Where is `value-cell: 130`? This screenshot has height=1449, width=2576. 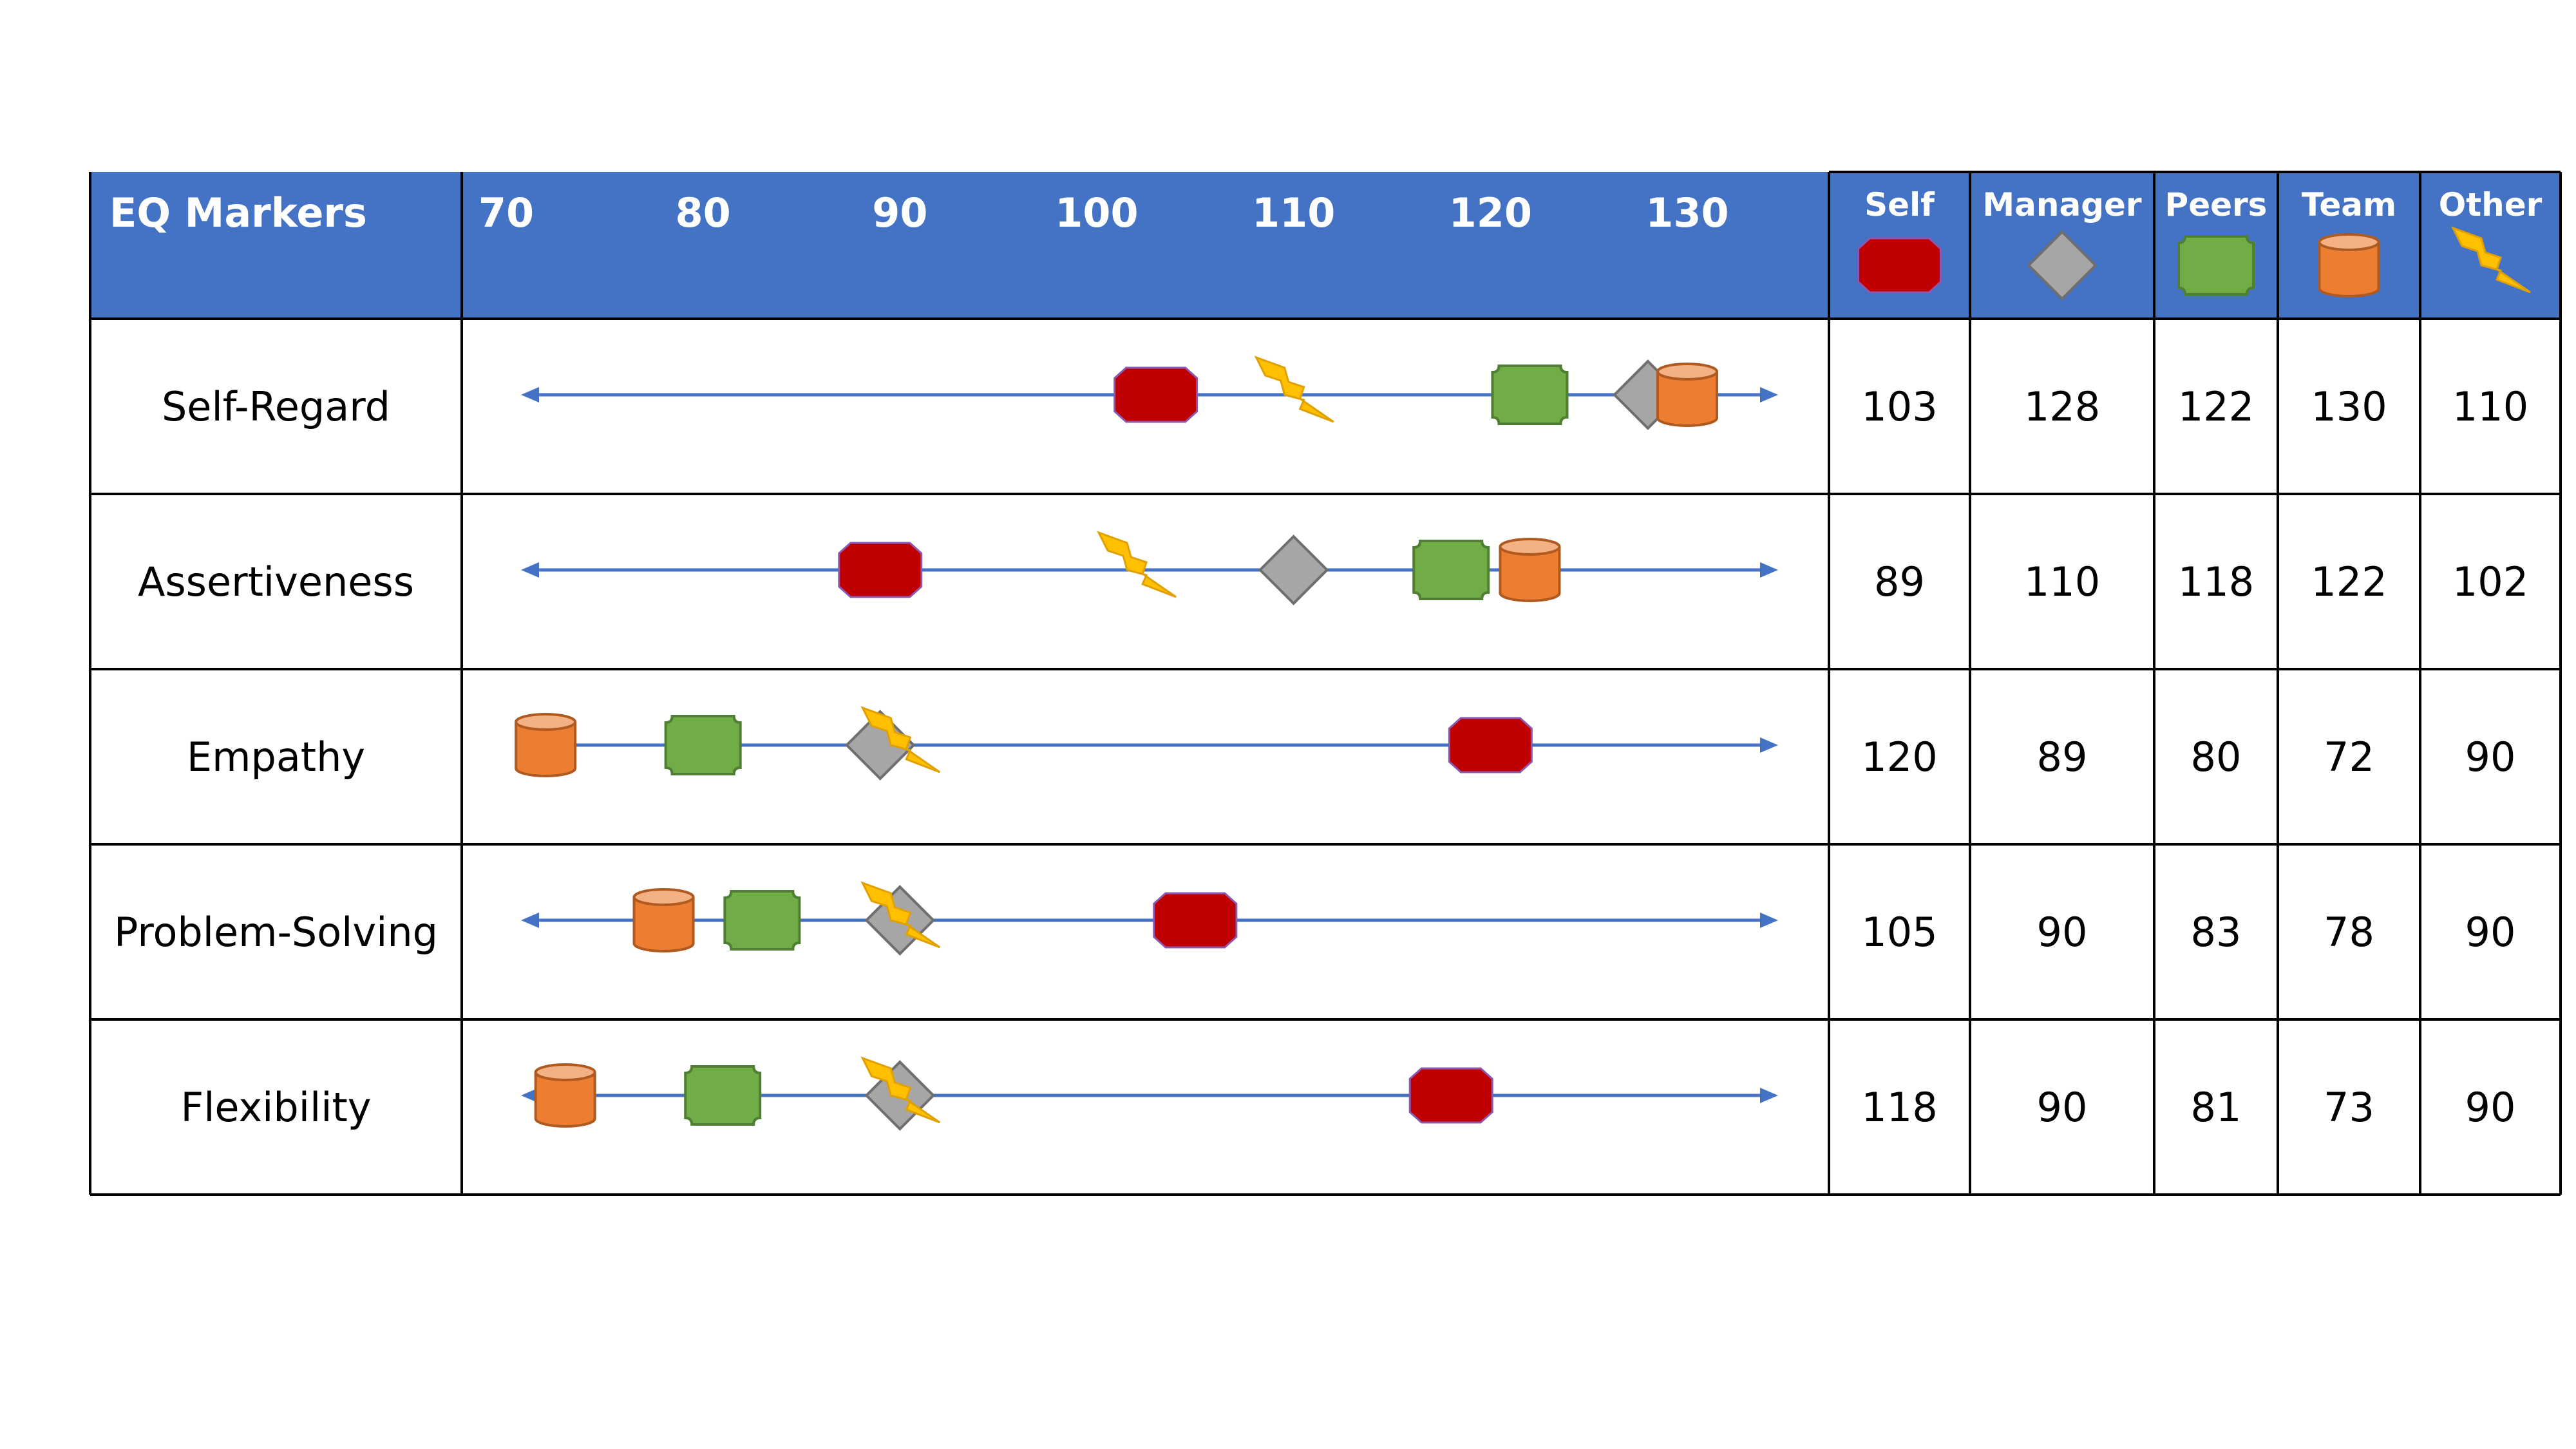
value-cell: 130 is located at coordinates (2349, 406).